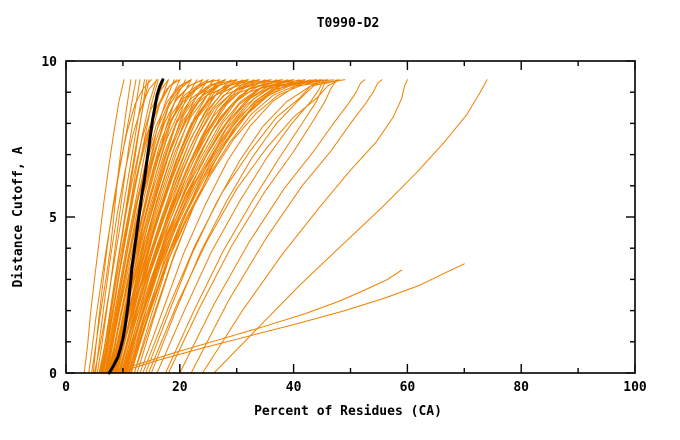 The height and width of the screenshot is (440, 680). What do you see at coordinates (635, 387) in the screenshot?
I see `x-tick-label: 100` at bounding box center [635, 387].